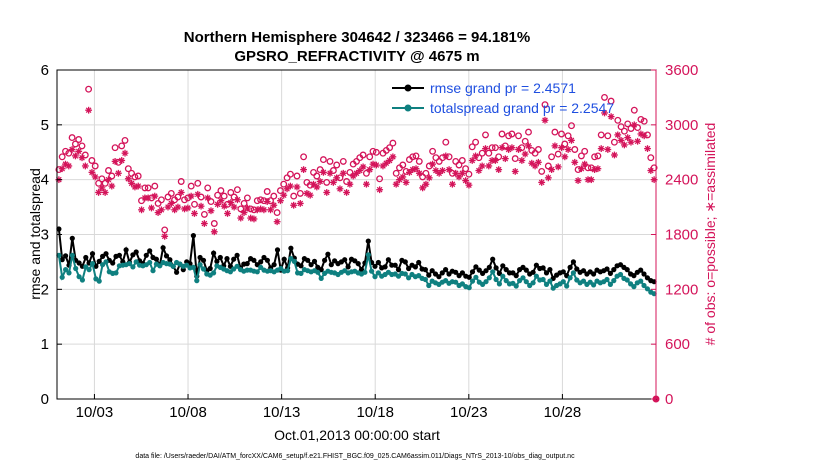 The height and width of the screenshot is (470, 830). Describe the element at coordinates (282, 412) in the screenshot. I see `x-tick-label: 10/13` at that location.